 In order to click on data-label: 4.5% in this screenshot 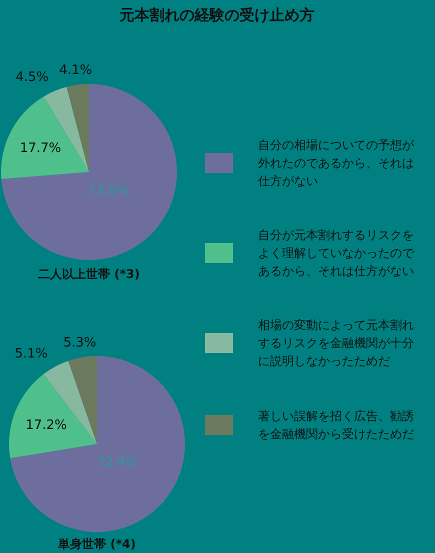, I will do `click(32, 78)`.